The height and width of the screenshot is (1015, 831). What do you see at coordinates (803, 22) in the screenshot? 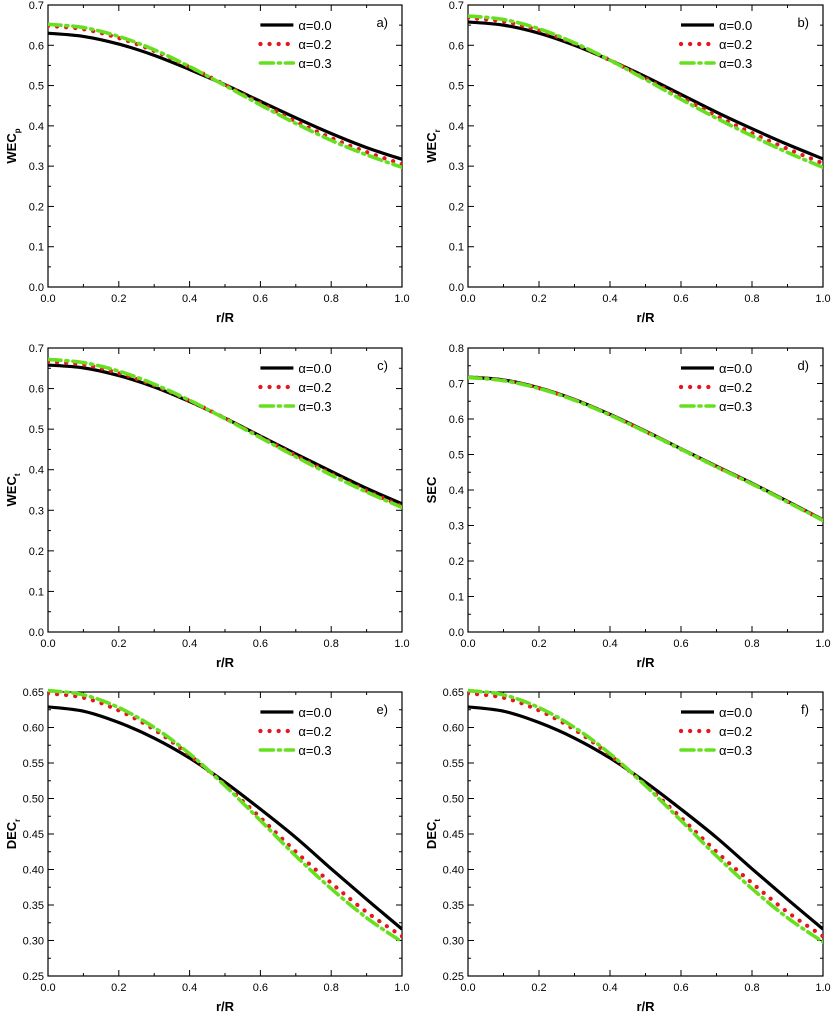
I see `panel-letter: b)` at bounding box center [803, 22].